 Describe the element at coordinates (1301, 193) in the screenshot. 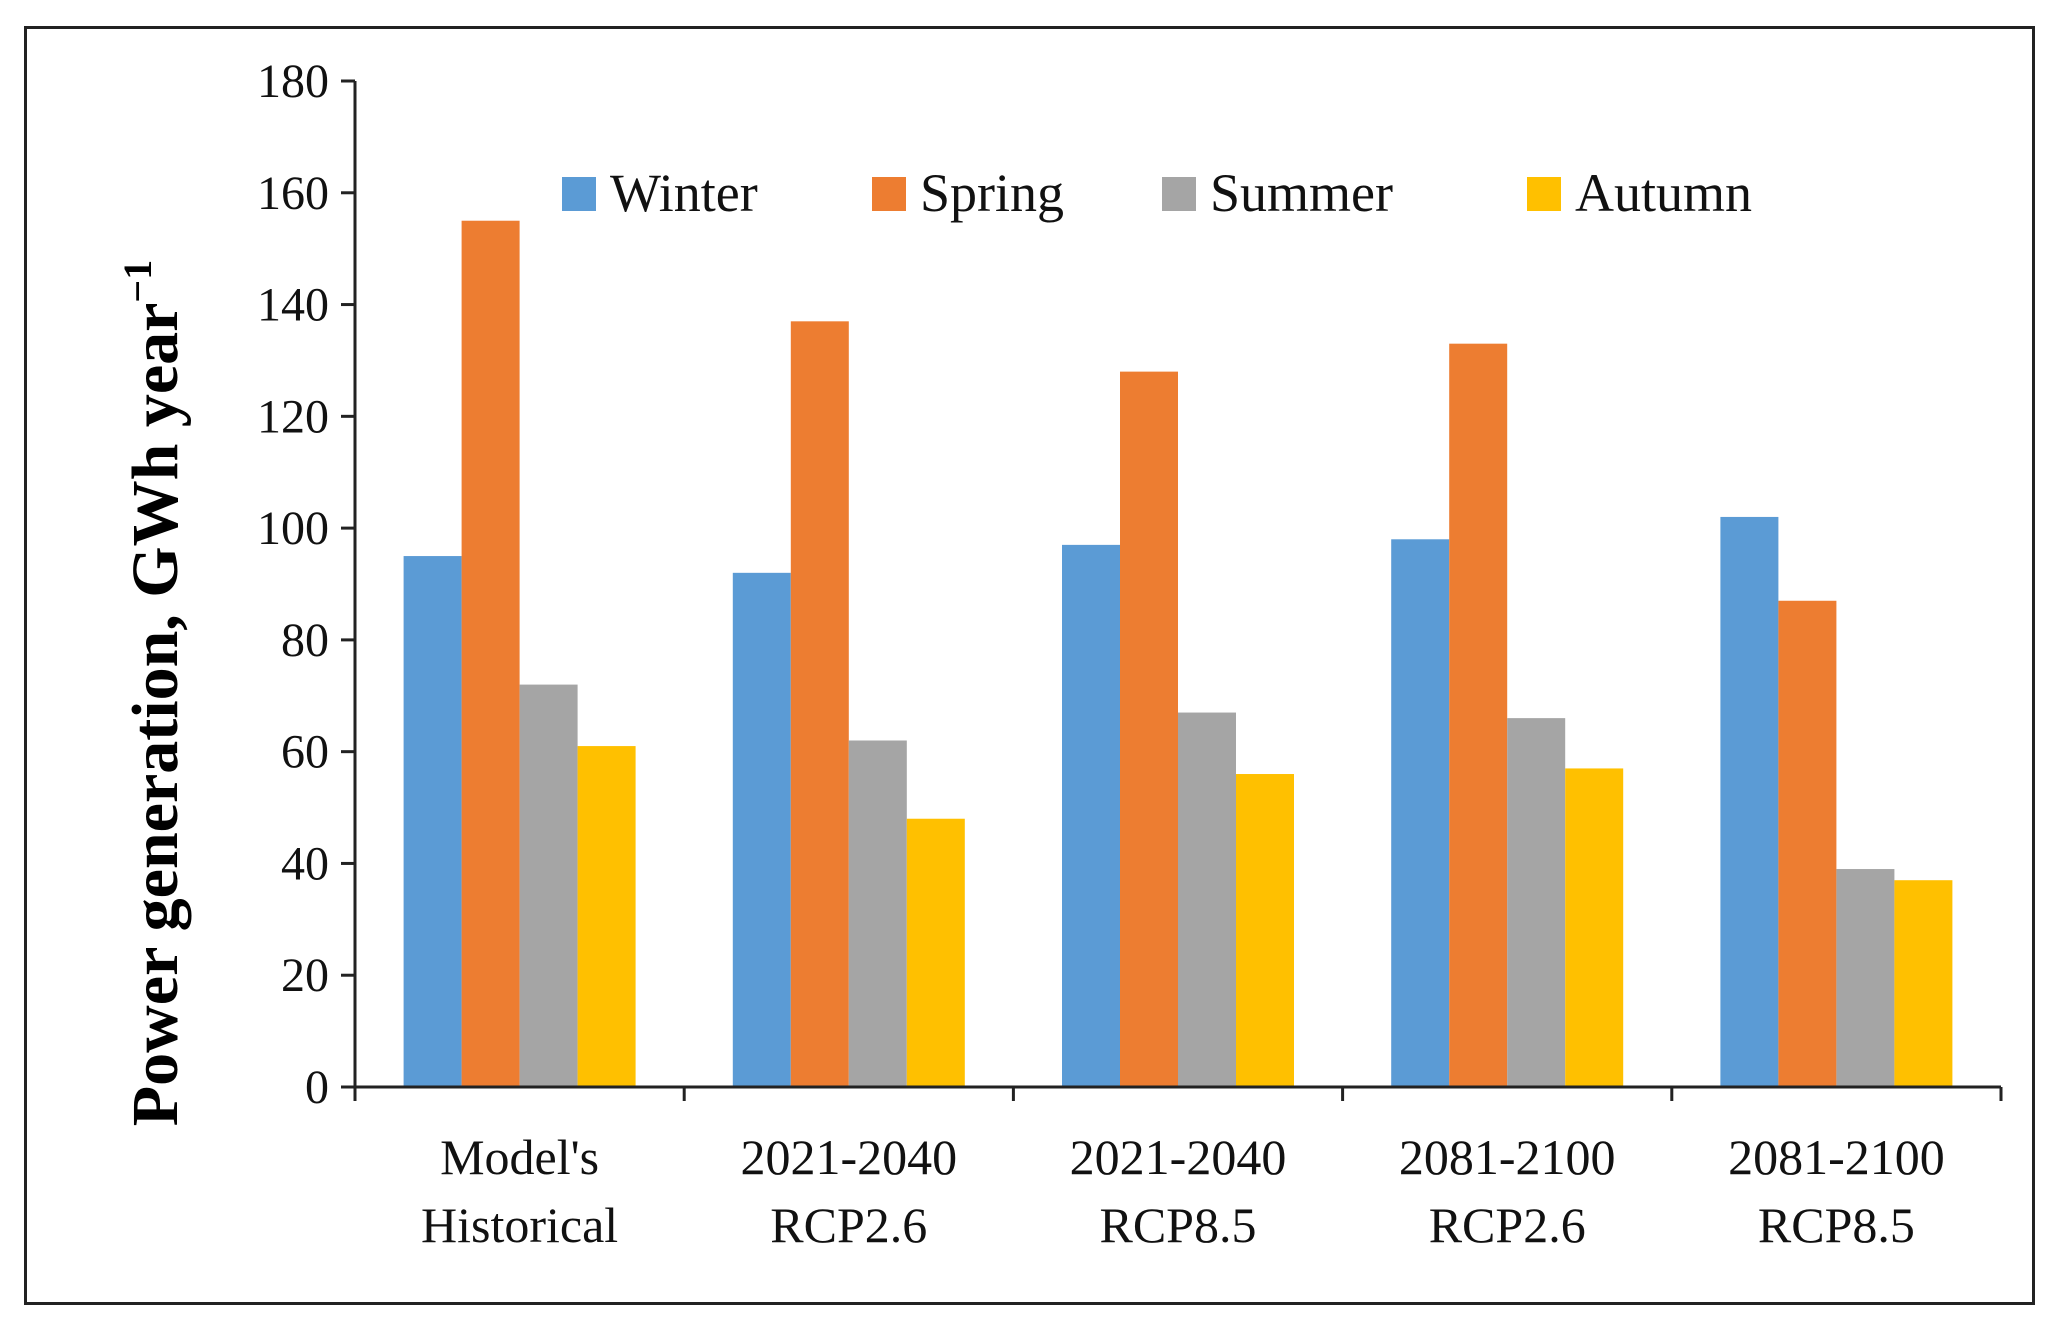

I see `legend-label-summer: Summer` at that location.